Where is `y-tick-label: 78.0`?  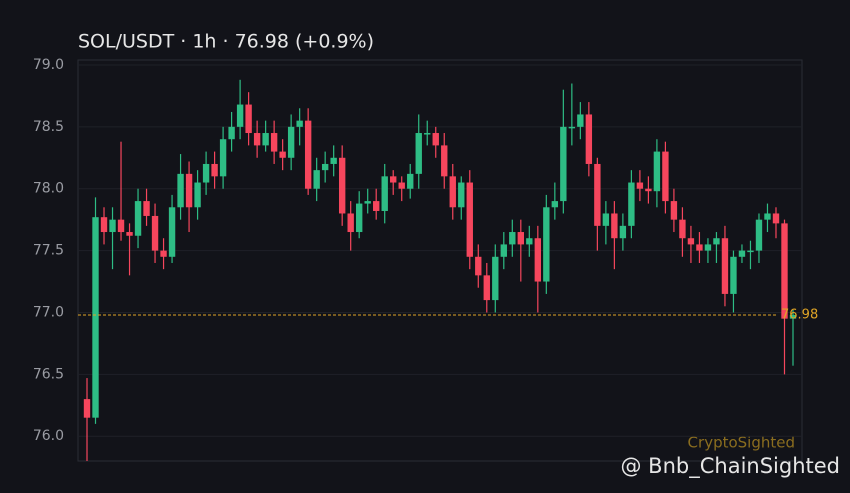
y-tick-label: 78.0 is located at coordinates (48, 189).